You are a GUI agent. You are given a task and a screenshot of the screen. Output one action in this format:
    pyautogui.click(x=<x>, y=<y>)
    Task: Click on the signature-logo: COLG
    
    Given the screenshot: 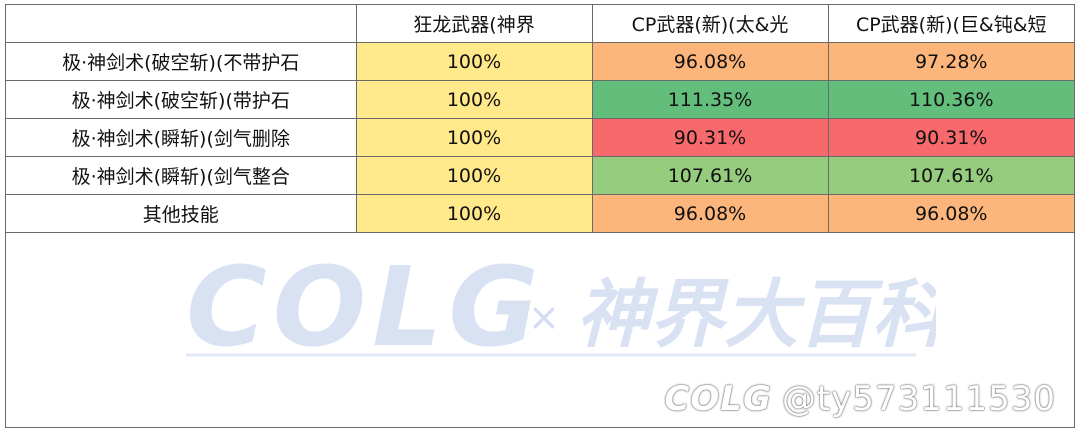 What is the action you would take?
    pyautogui.click(x=718, y=399)
    